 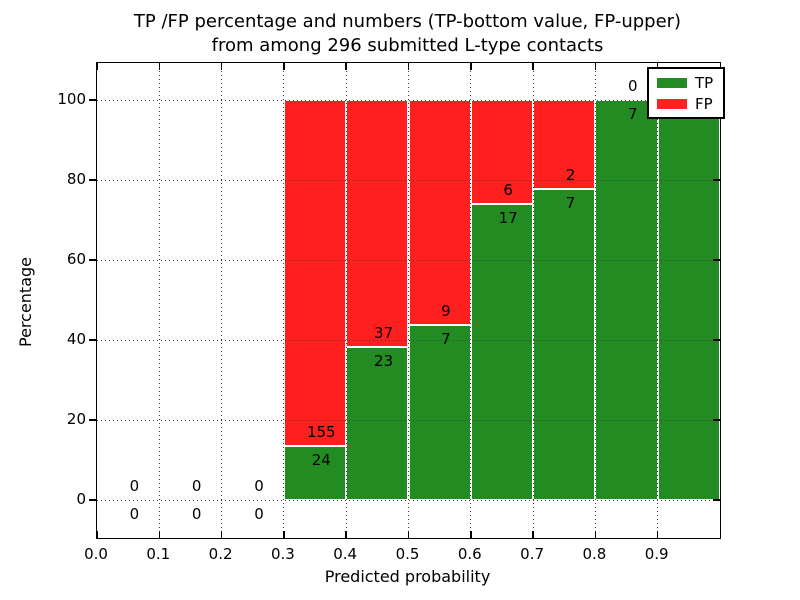 I want to click on x-tick-label: 0.4, so click(x=345, y=554).